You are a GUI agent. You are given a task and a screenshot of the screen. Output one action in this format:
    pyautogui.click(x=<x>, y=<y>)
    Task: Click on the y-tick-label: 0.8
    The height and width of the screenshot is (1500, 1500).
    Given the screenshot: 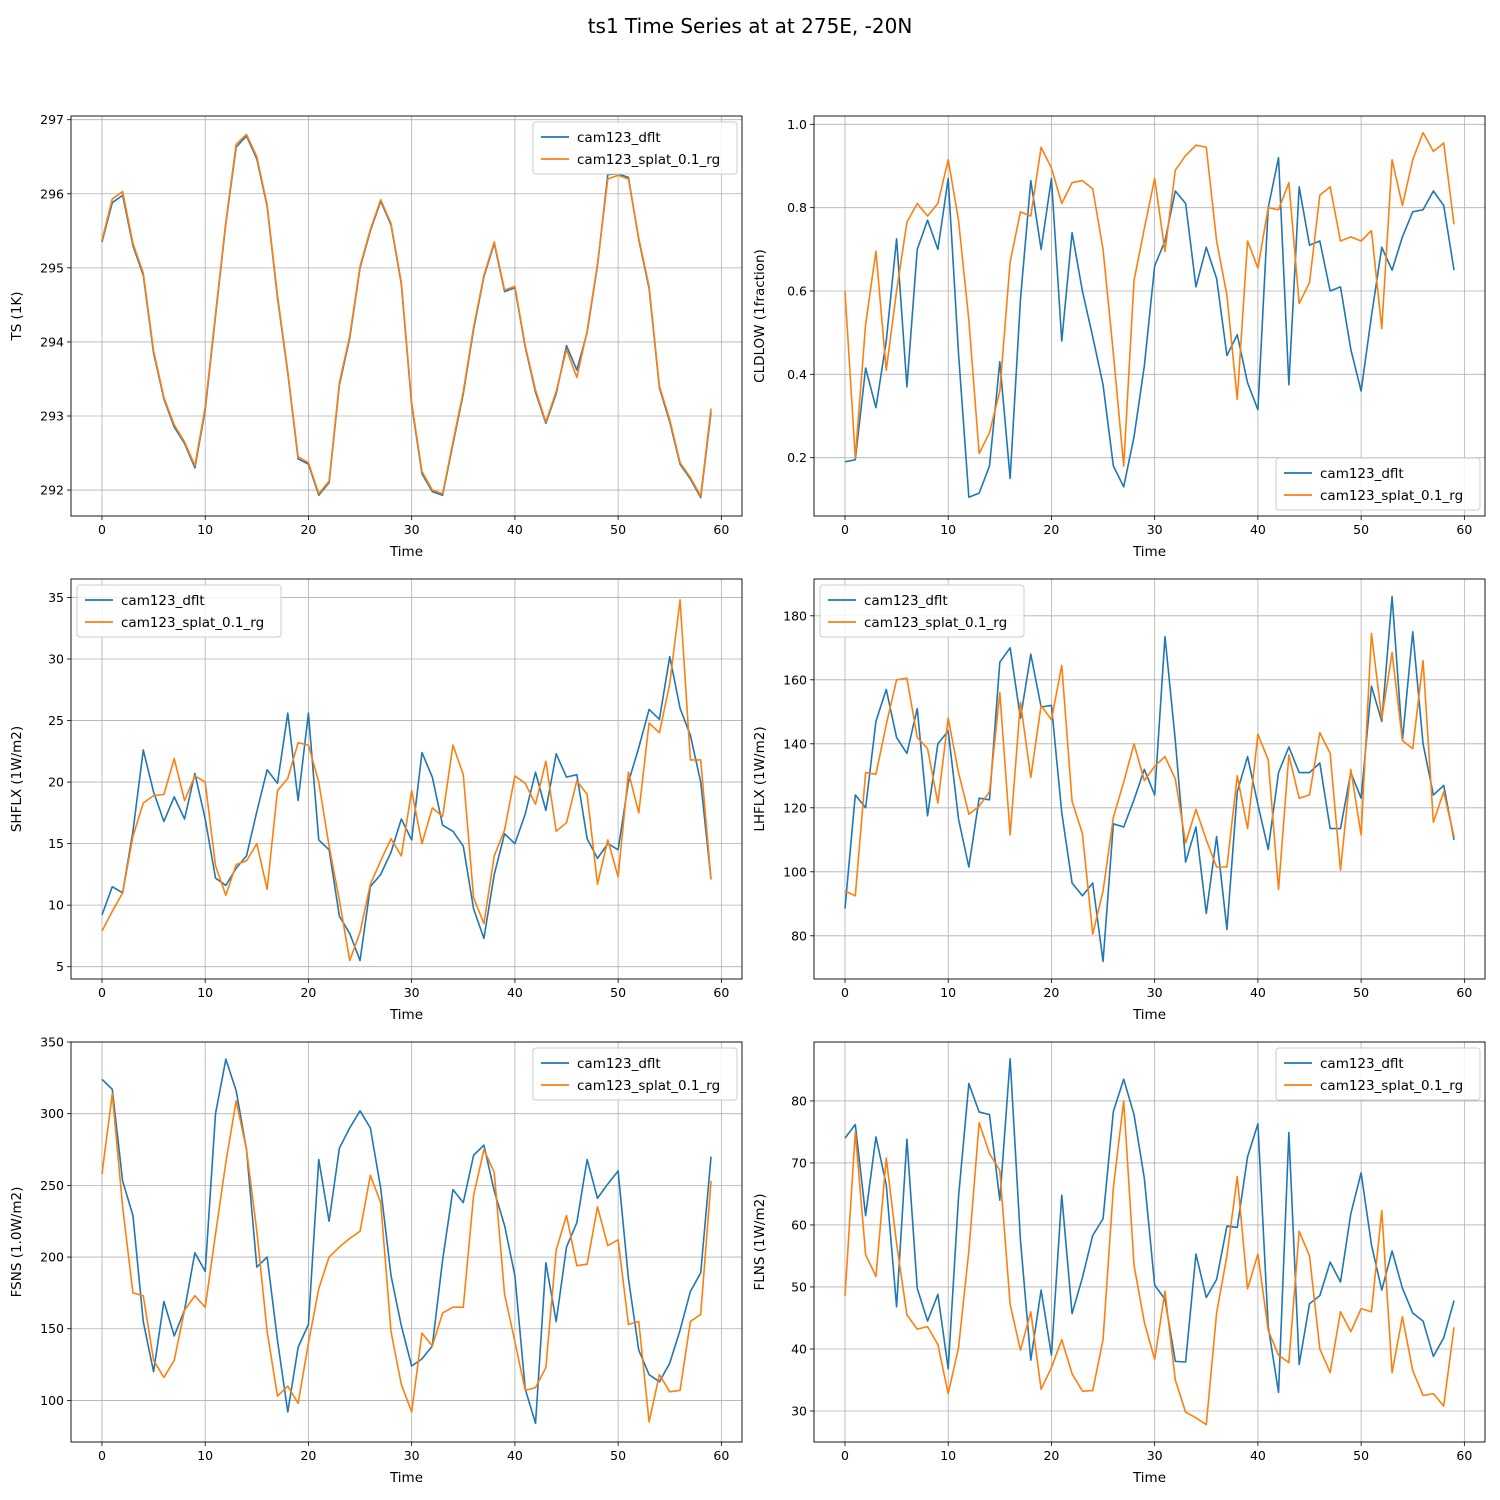 What is the action you would take?
    pyautogui.click(x=797, y=207)
    